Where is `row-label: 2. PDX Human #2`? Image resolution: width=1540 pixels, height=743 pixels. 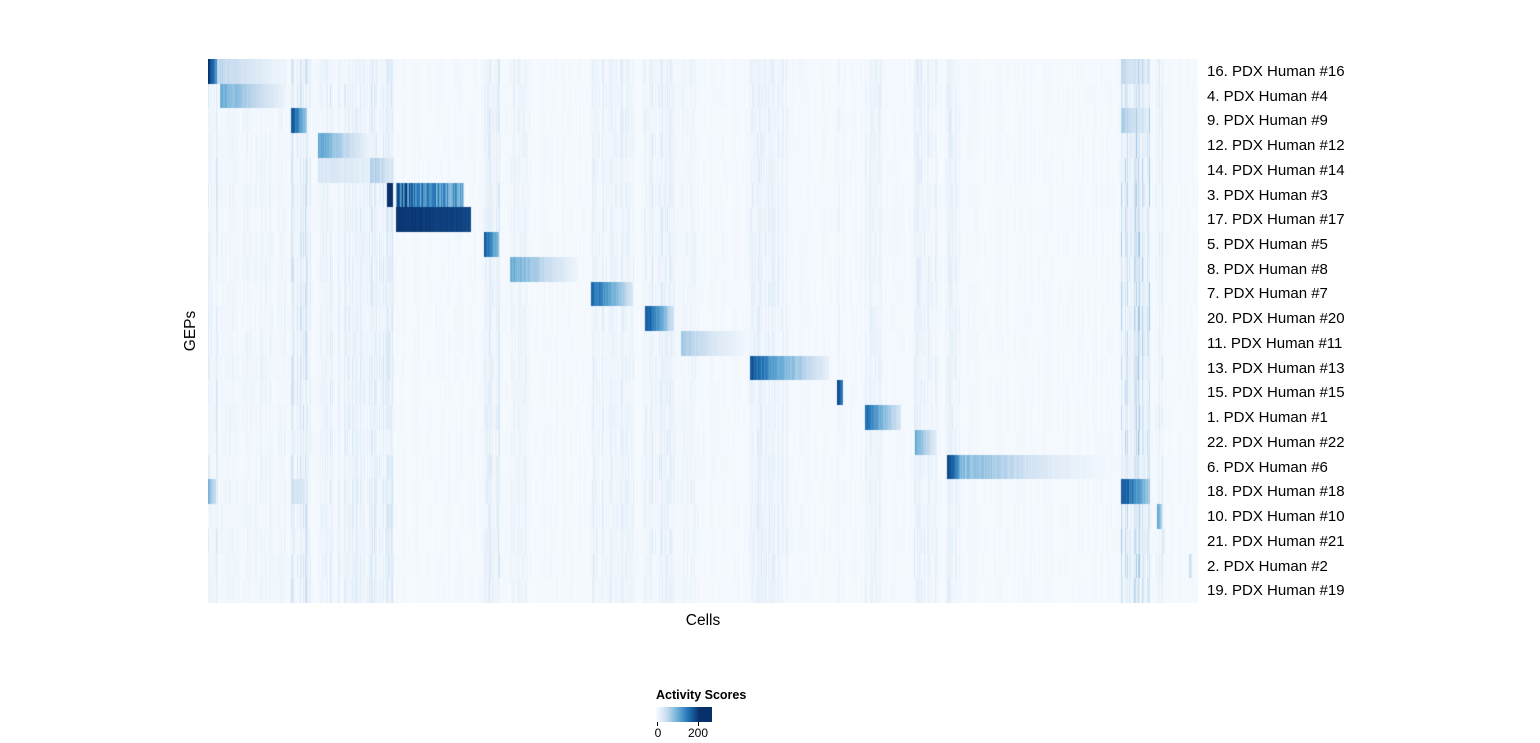 row-label: 2. PDX Human #2 is located at coordinates (1267, 566).